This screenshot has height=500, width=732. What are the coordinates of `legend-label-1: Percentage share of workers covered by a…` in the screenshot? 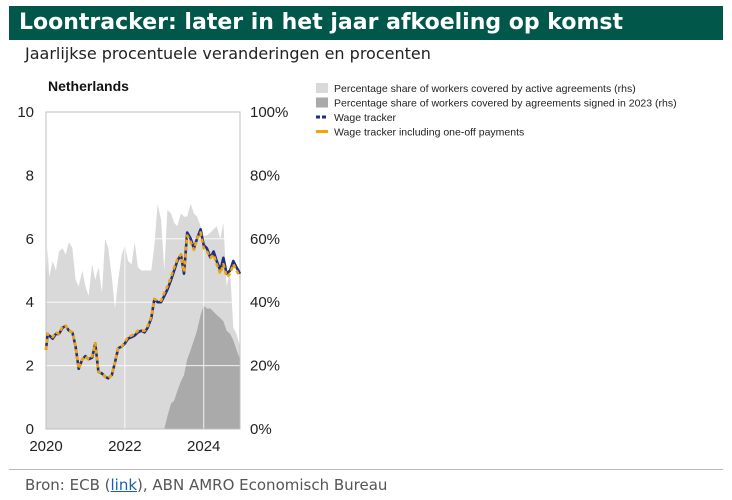 It's located at (505, 104).